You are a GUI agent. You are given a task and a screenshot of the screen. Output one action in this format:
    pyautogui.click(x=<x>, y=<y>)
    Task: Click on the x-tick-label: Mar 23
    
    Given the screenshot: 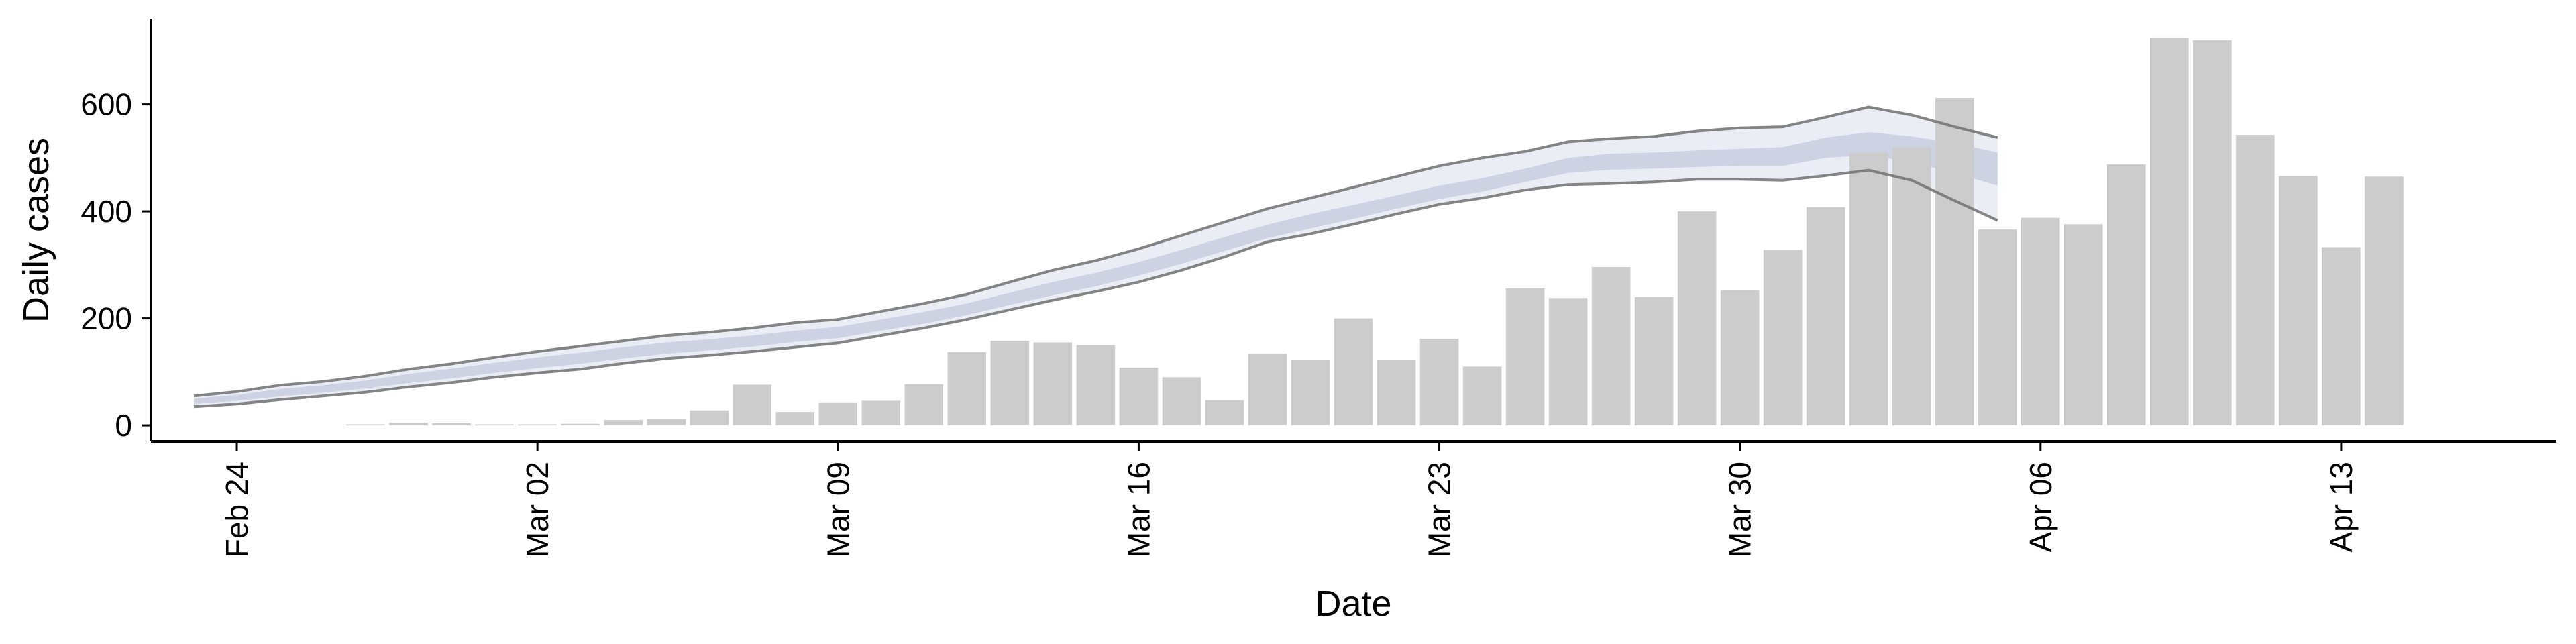 What is the action you would take?
    pyautogui.click(x=1439, y=509)
    